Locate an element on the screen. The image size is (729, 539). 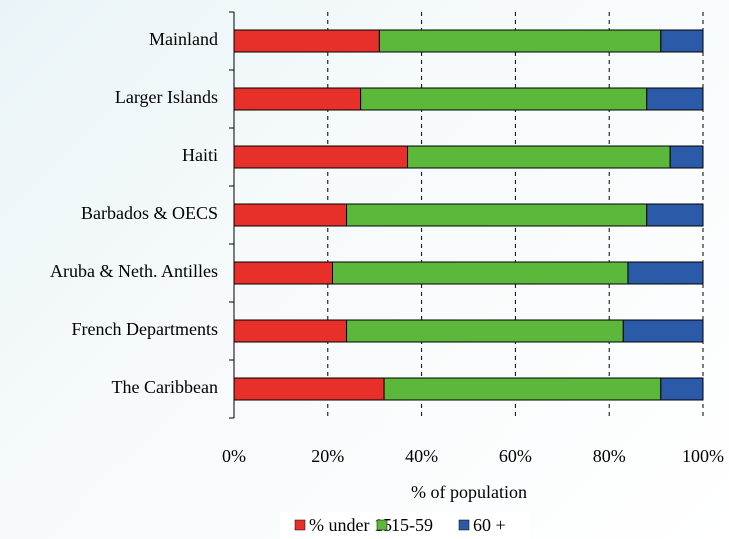
legend-label: 60 + is located at coordinates (489, 525).